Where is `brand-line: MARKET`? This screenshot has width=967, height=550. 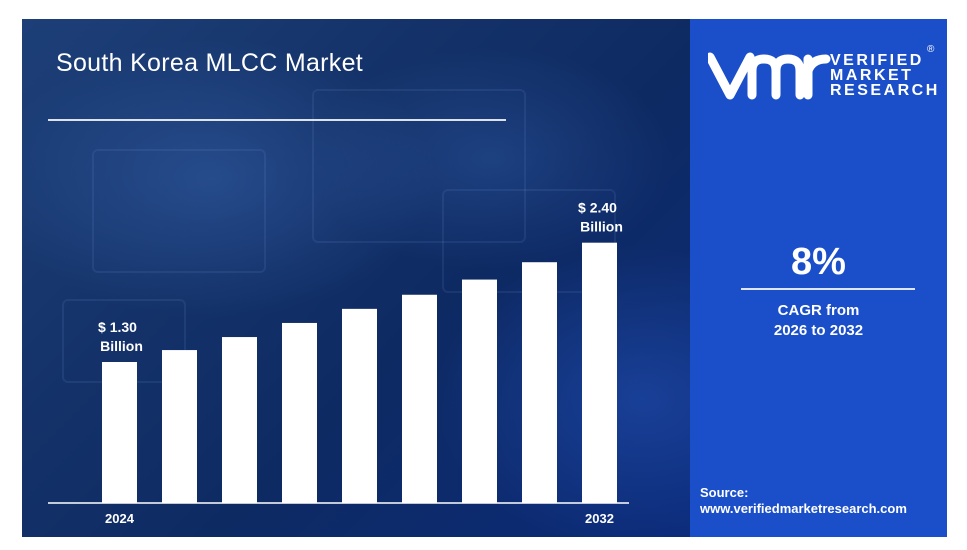 brand-line: MARKET is located at coordinates (872, 75).